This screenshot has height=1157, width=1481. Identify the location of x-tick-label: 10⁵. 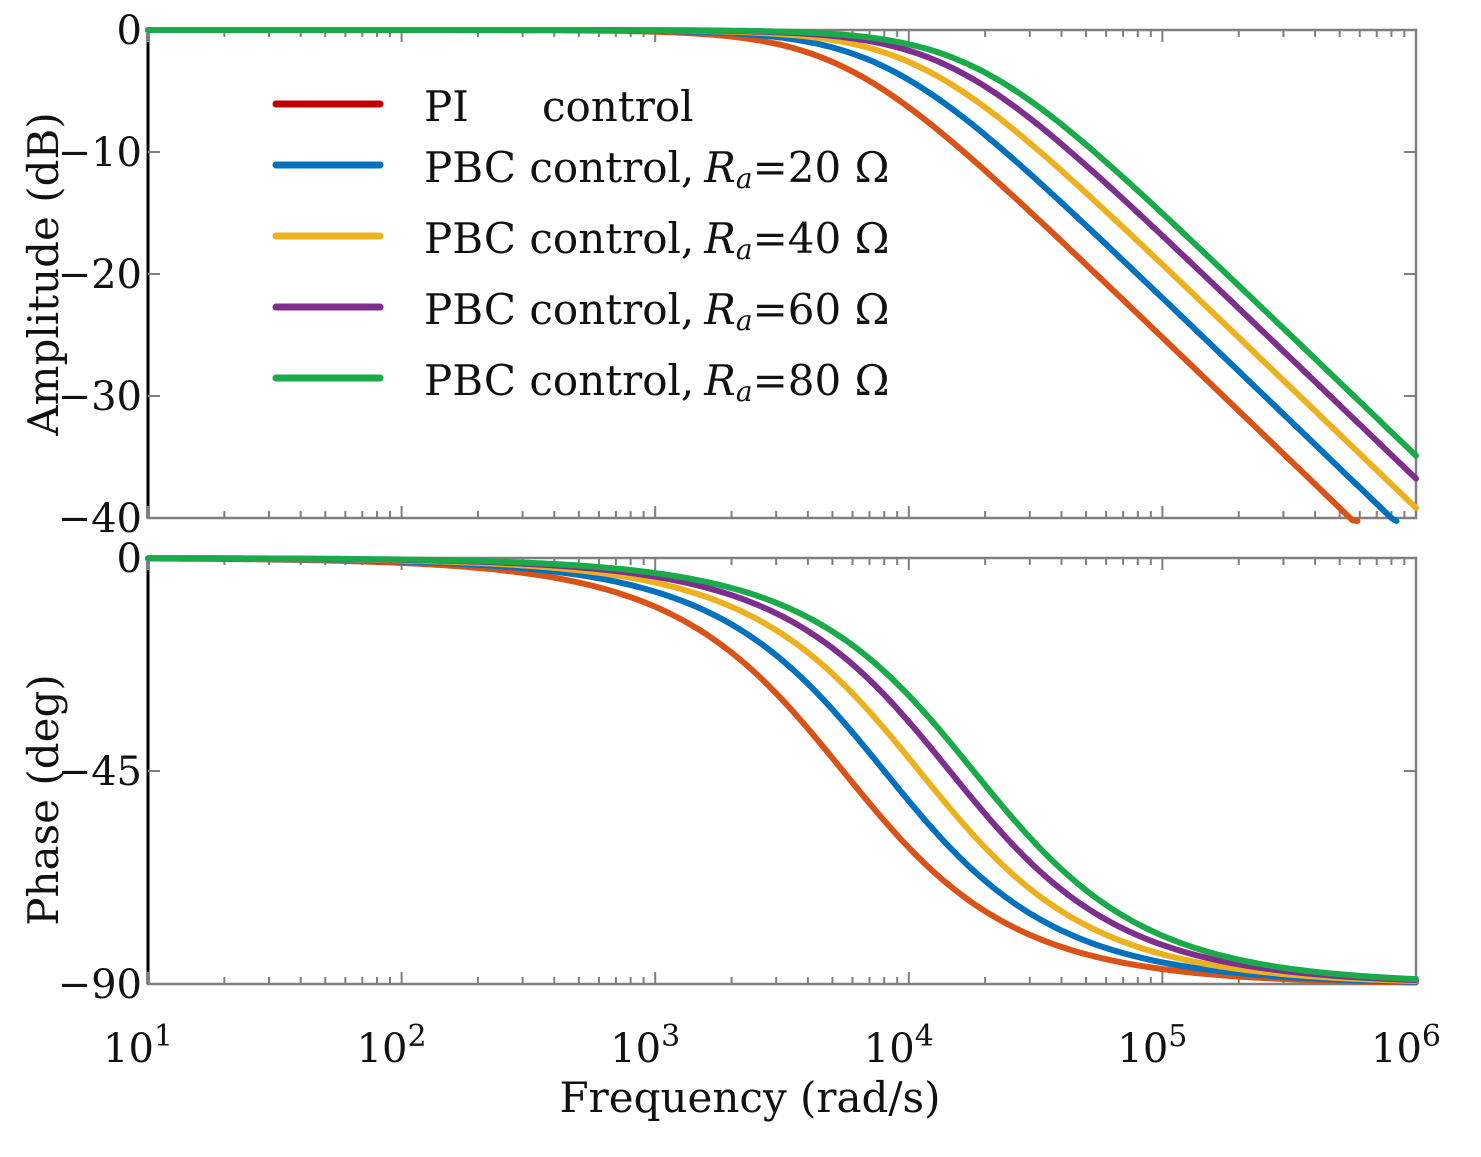
(1152, 1045).